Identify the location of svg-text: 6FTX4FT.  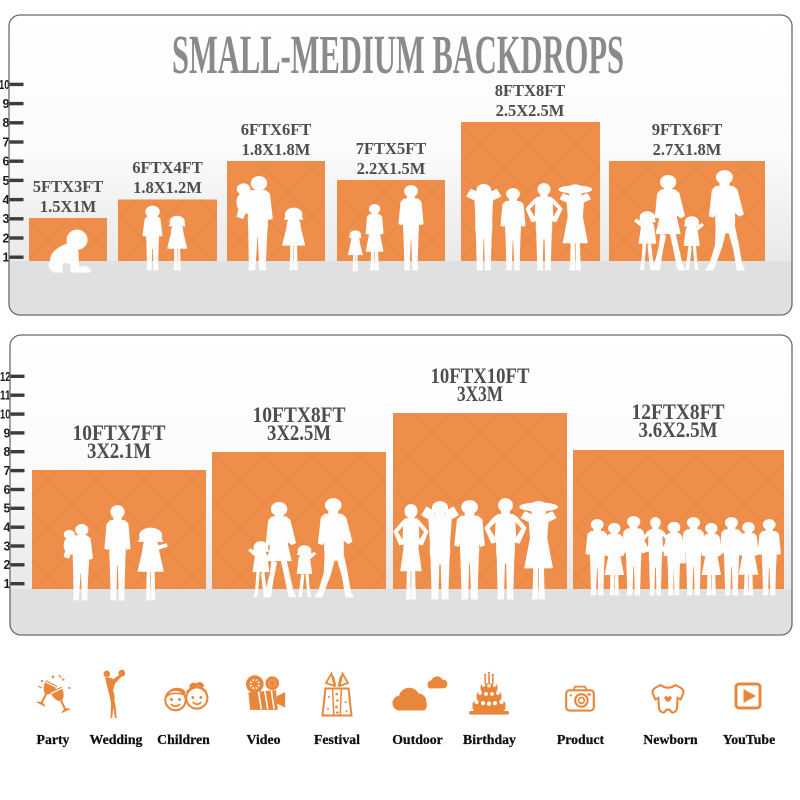
(167, 167).